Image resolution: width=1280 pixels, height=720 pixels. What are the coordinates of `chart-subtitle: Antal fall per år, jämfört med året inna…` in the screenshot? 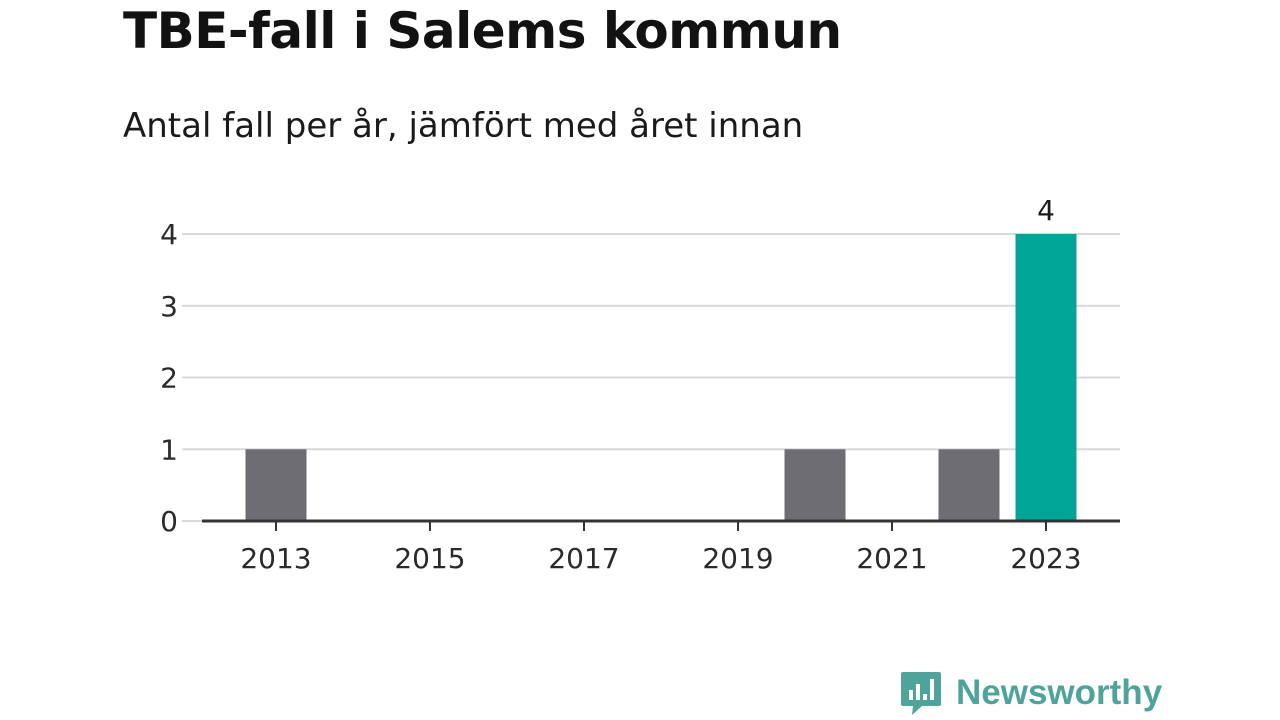 It's located at (463, 126).